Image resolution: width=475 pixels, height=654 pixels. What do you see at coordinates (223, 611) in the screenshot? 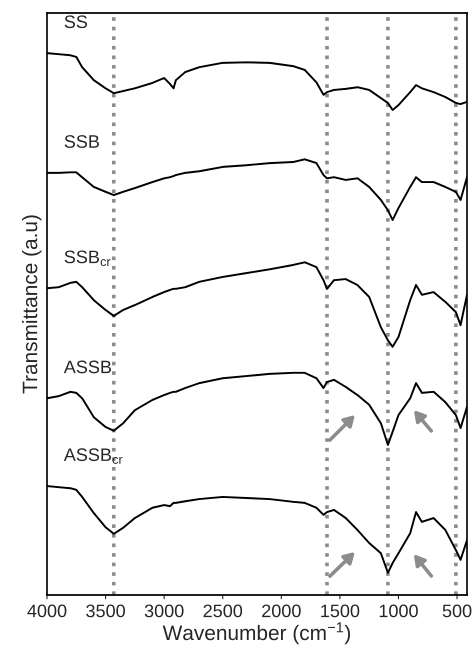
I see `x-tick-label: 2500` at bounding box center [223, 611].